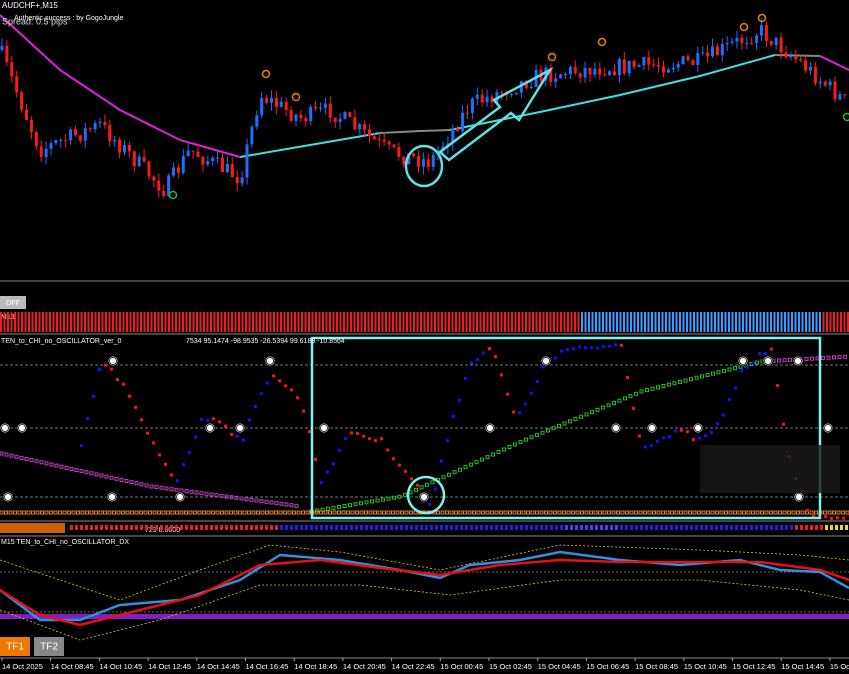 Image resolution: width=849 pixels, height=674 pixels. Describe the element at coordinates (705, 666) in the screenshot. I see `time-label: 15 Oct 10:45` at that location.